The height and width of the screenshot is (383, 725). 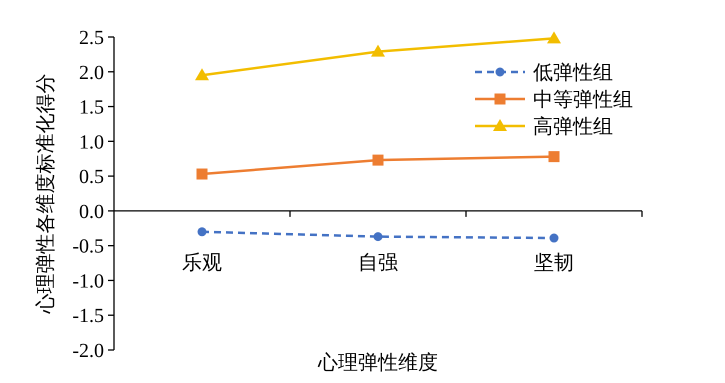 I want to click on legend-label: 高弹性组, so click(x=573, y=126).